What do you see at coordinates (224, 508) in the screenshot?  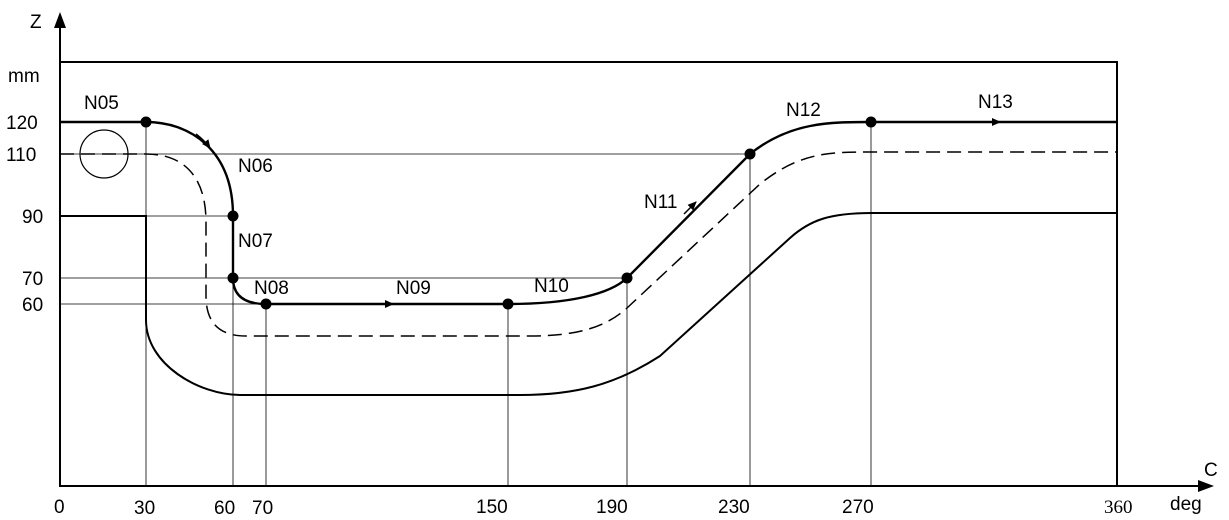 I see `x-tick-label: 60` at bounding box center [224, 508].